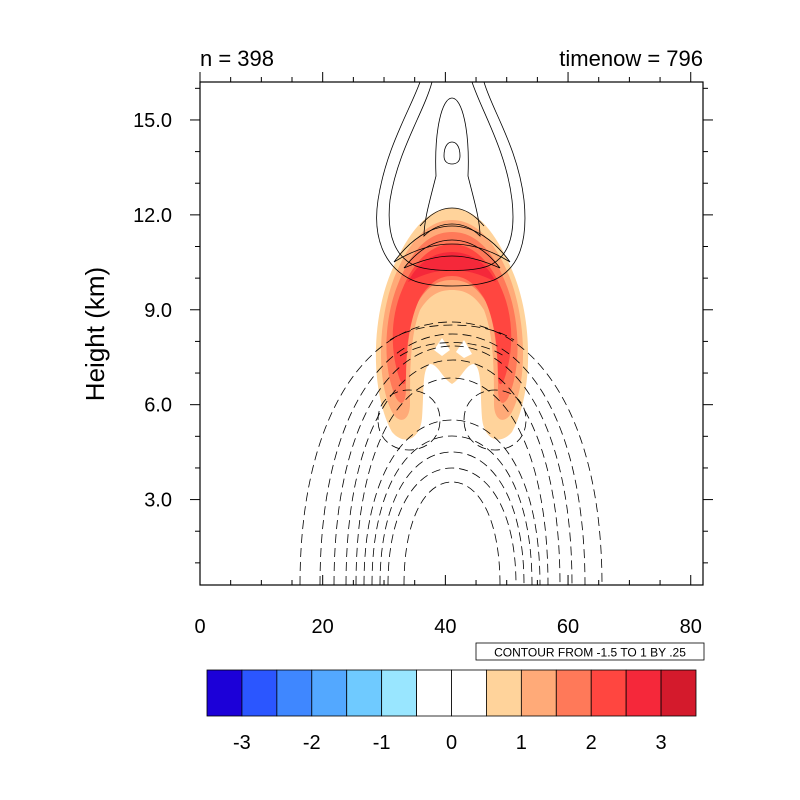  I want to click on y-tick-label: 9.0, so click(158, 311).